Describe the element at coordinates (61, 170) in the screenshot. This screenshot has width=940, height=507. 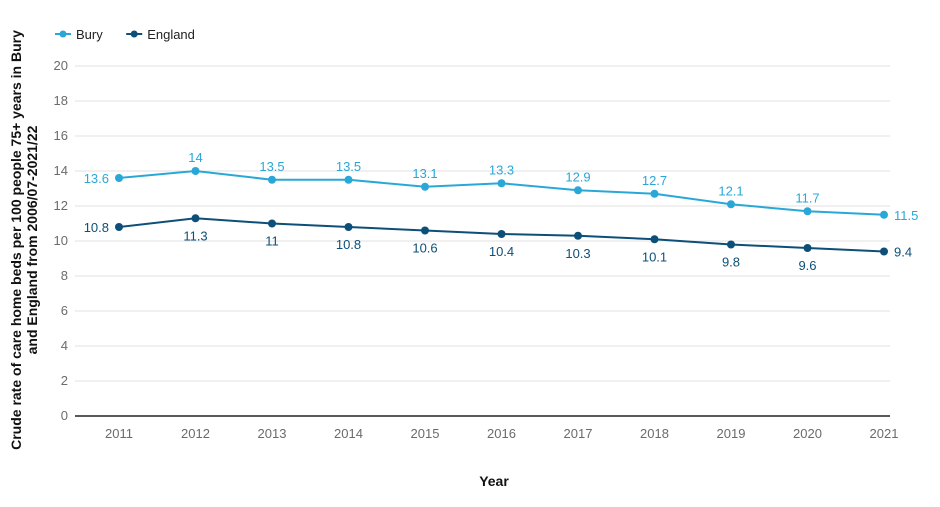
I see `y-tick-label: 14` at that location.